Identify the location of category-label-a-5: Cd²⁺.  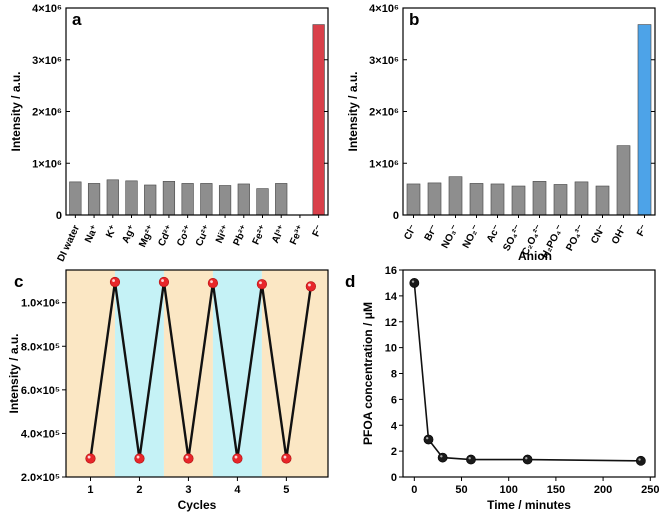
(165, 236).